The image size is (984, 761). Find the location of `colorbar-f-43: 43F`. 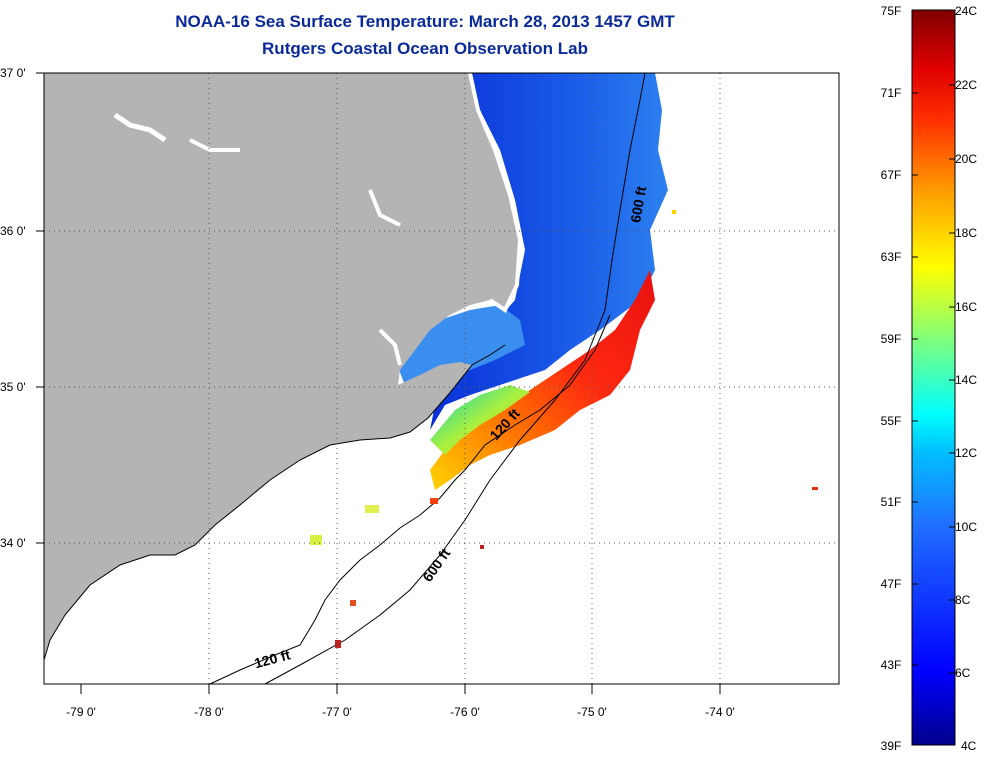

colorbar-f-43: 43F is located at coordinates (891, 665).